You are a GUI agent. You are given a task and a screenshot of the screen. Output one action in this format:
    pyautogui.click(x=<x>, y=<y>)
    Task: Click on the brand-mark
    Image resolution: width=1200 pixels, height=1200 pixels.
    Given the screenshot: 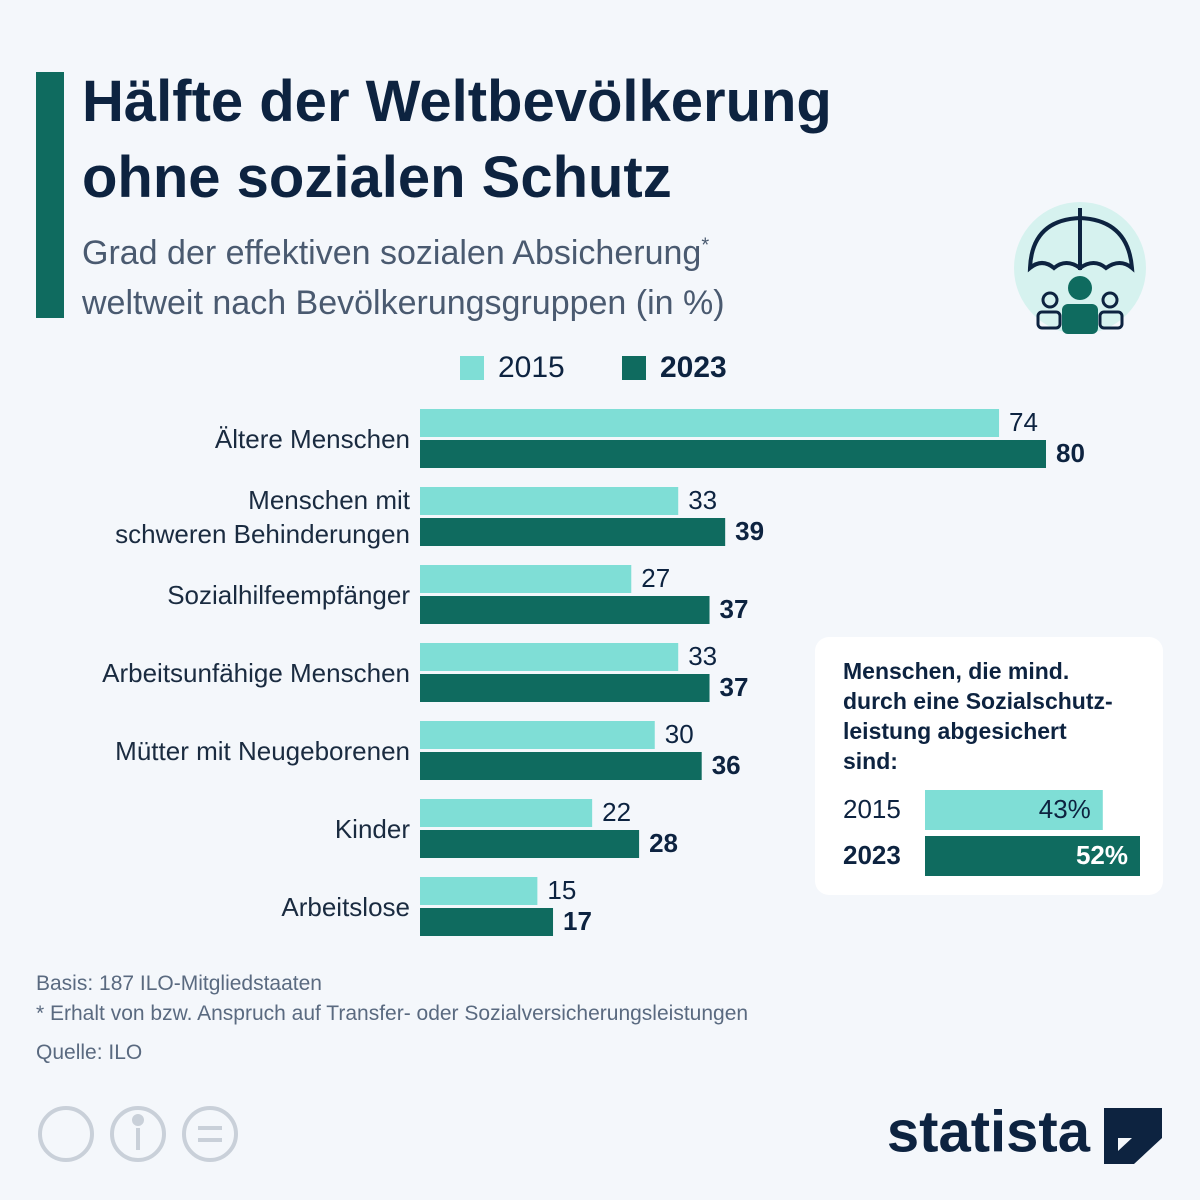 What is the action you would take?
    pyautogui.click(x=1133, y=1136)
    